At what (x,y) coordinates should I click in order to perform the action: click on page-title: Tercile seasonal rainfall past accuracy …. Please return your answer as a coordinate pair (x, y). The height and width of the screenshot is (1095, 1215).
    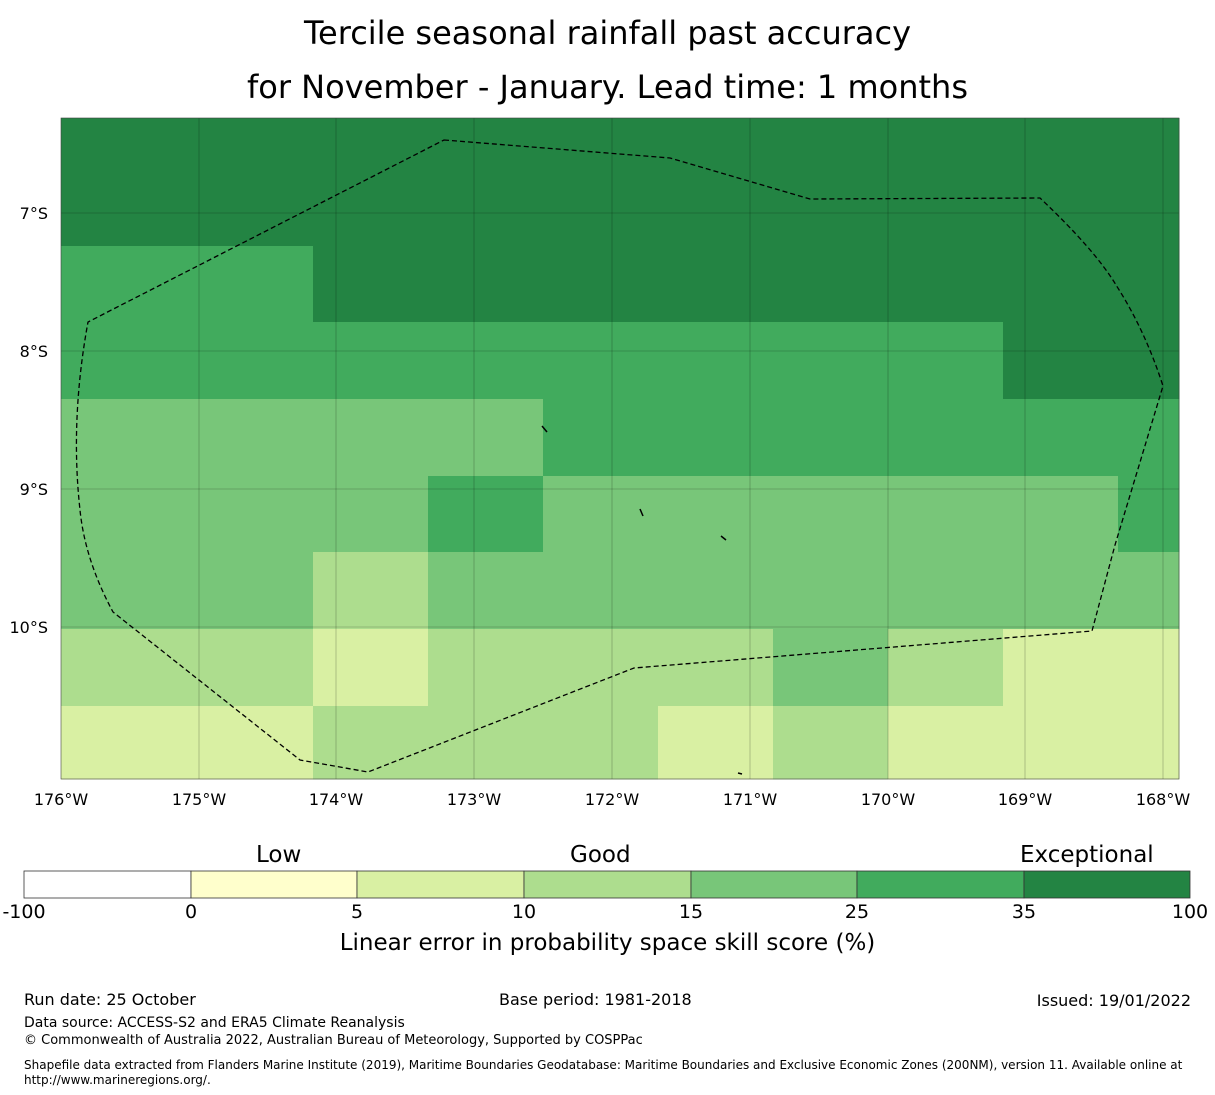
    Looking at the image, I should click on (607, 60).